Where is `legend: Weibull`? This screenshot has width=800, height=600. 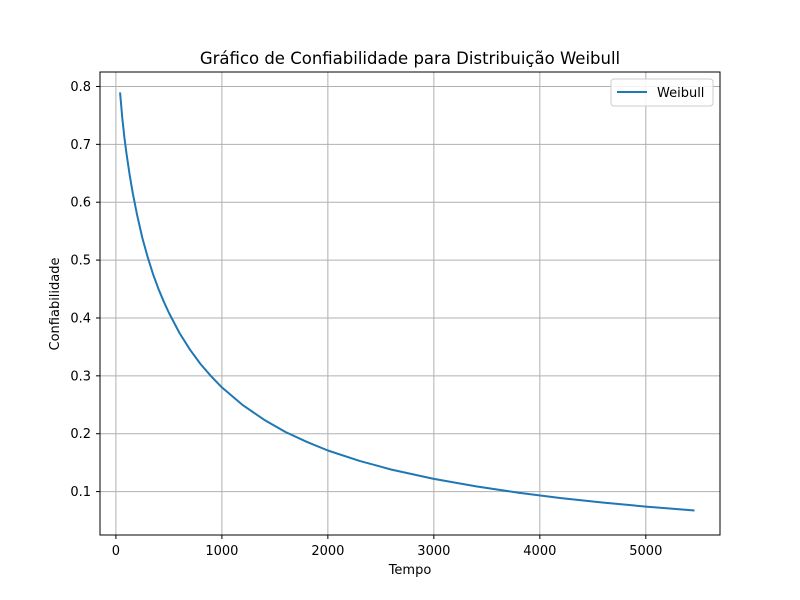
legend: Weibull is located at coordinates (662, 92).